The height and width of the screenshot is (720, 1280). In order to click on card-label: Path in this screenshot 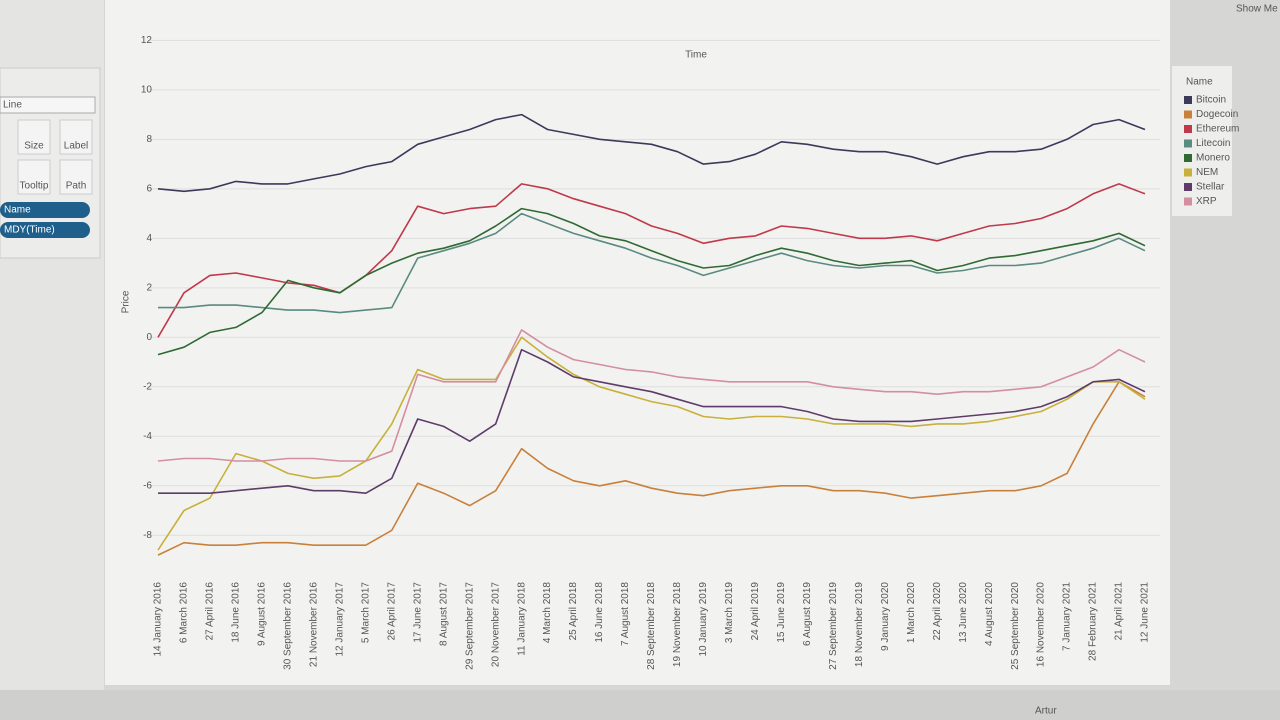, I will do `click(76, 186)`.